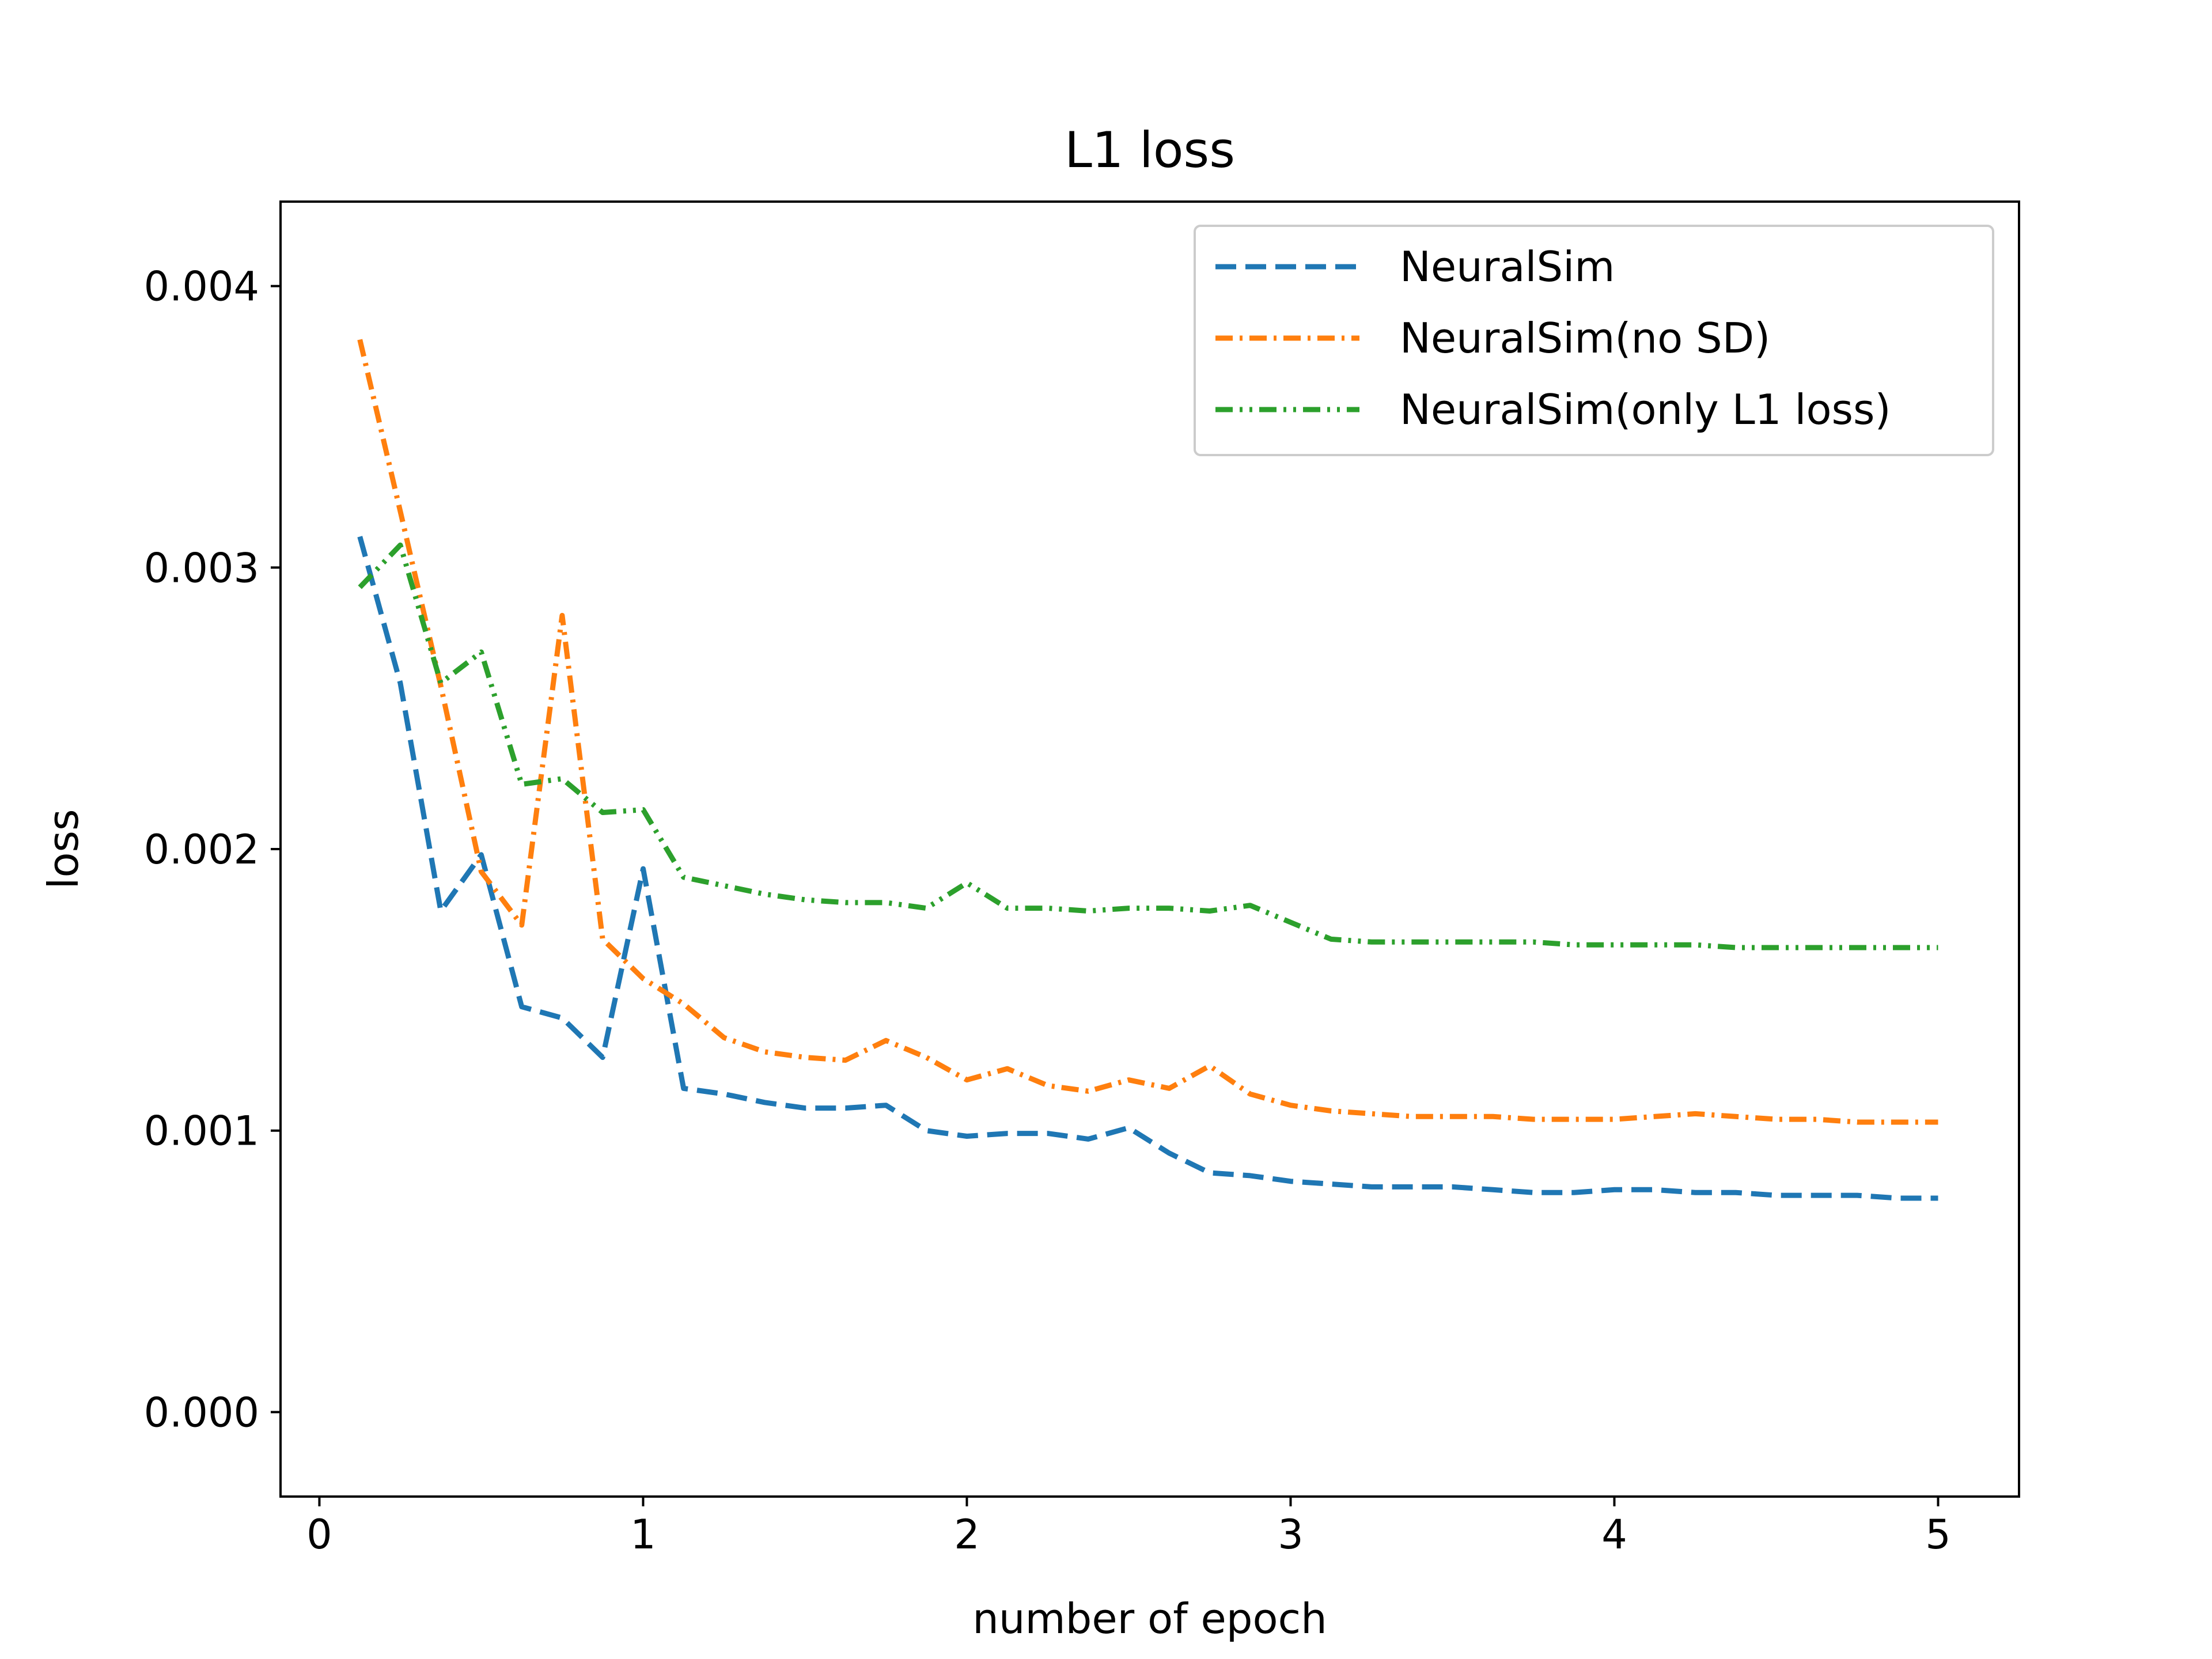  I want to click on y-axis: 0.000 0.001 0.002 0.003 0.004, so click(212, 849).